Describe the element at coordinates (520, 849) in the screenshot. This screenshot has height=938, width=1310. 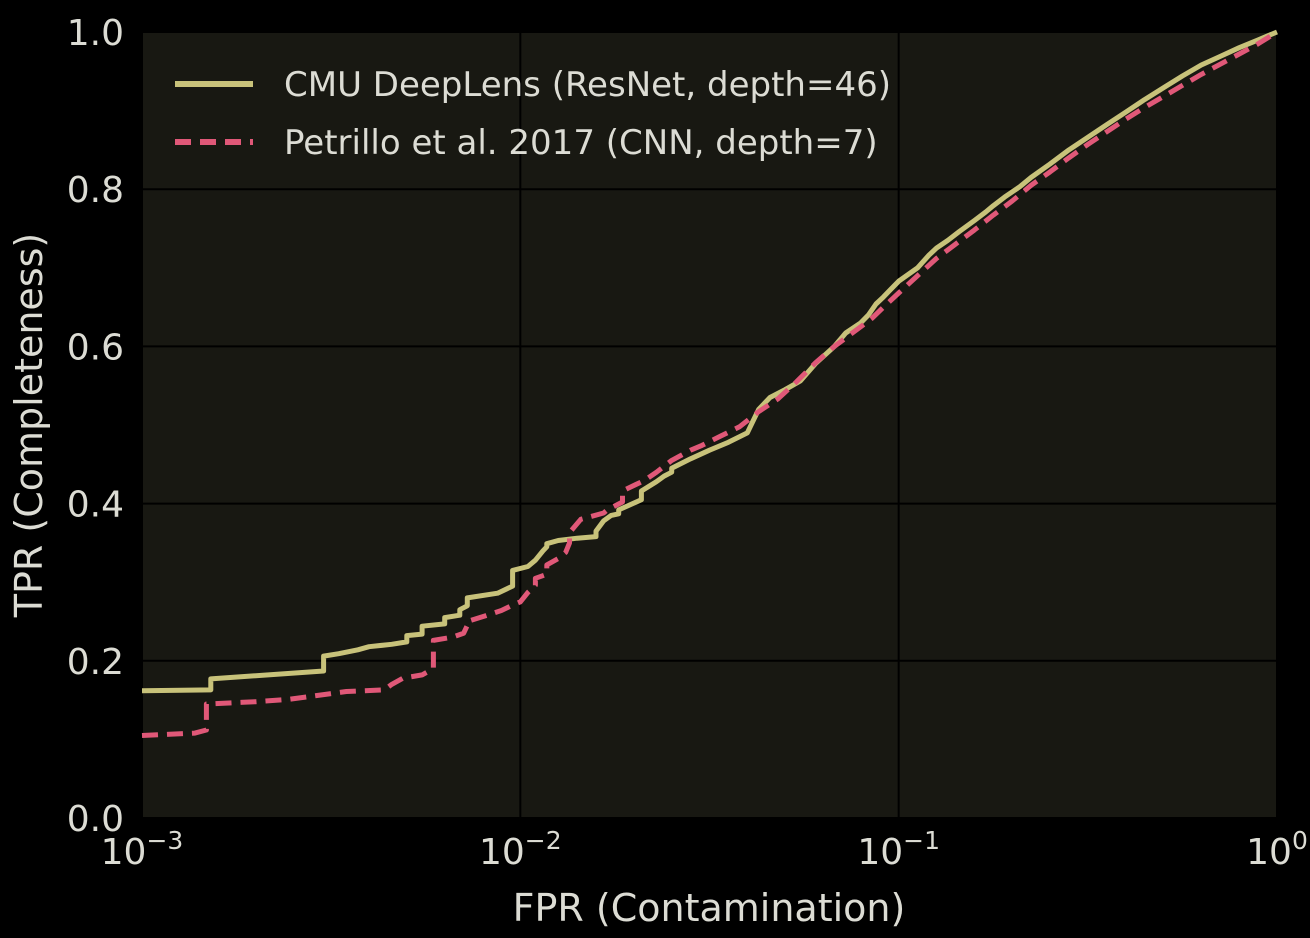
I see `x-tick-label: 10⁻²` at that location.